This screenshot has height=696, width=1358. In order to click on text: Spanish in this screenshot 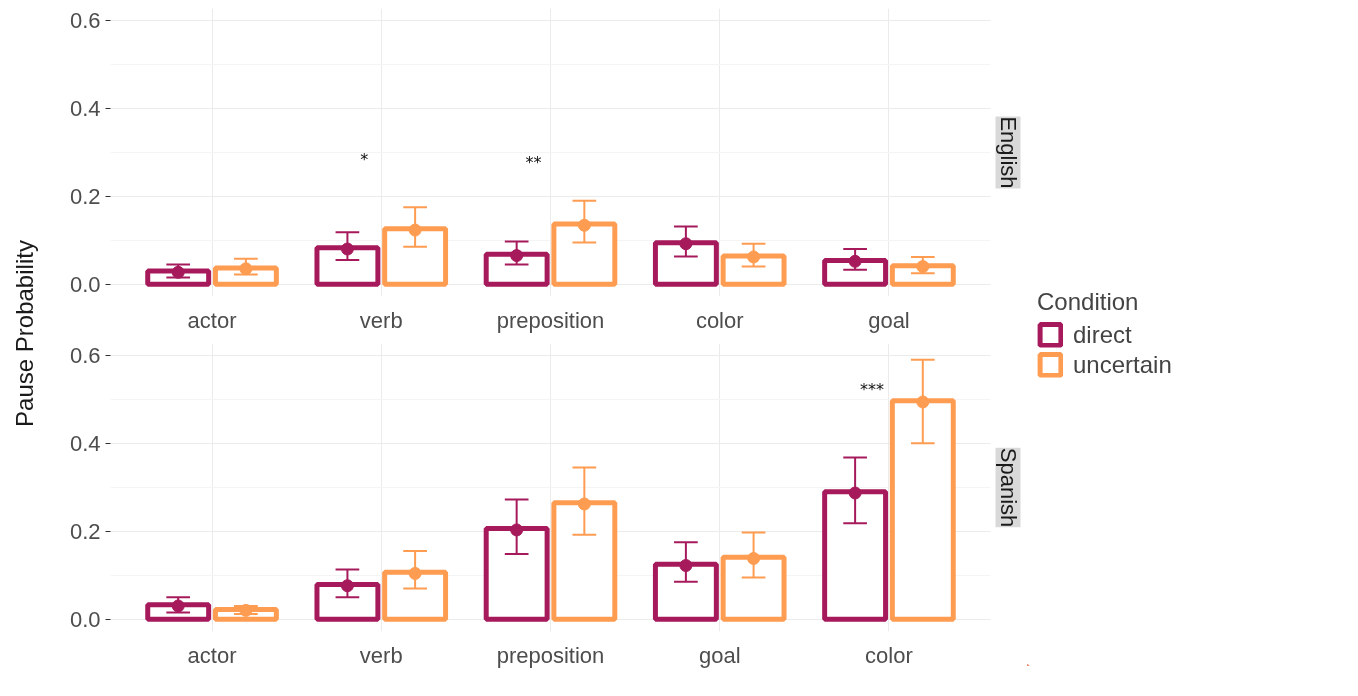, I will do `click(1008, 487)`.